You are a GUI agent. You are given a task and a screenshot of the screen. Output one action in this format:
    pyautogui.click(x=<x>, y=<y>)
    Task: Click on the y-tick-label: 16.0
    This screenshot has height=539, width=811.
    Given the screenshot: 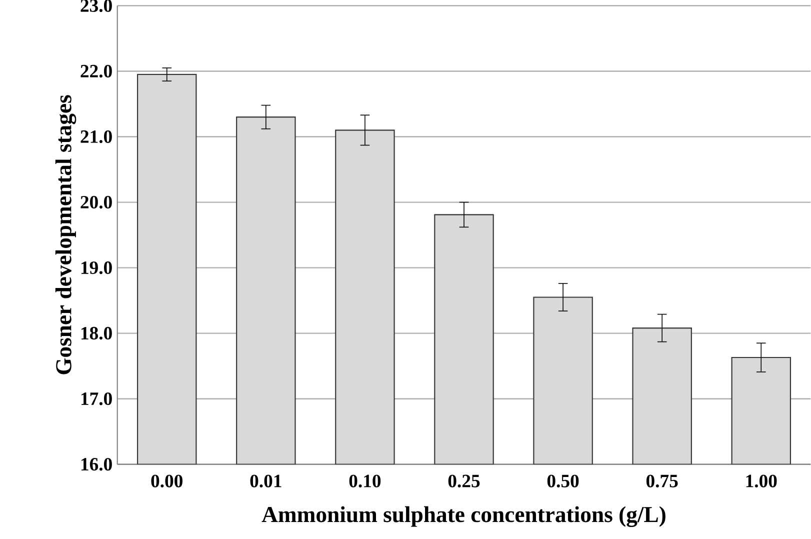 What is the action you would take?
    pyautogui.click(x=96, y=464)
    